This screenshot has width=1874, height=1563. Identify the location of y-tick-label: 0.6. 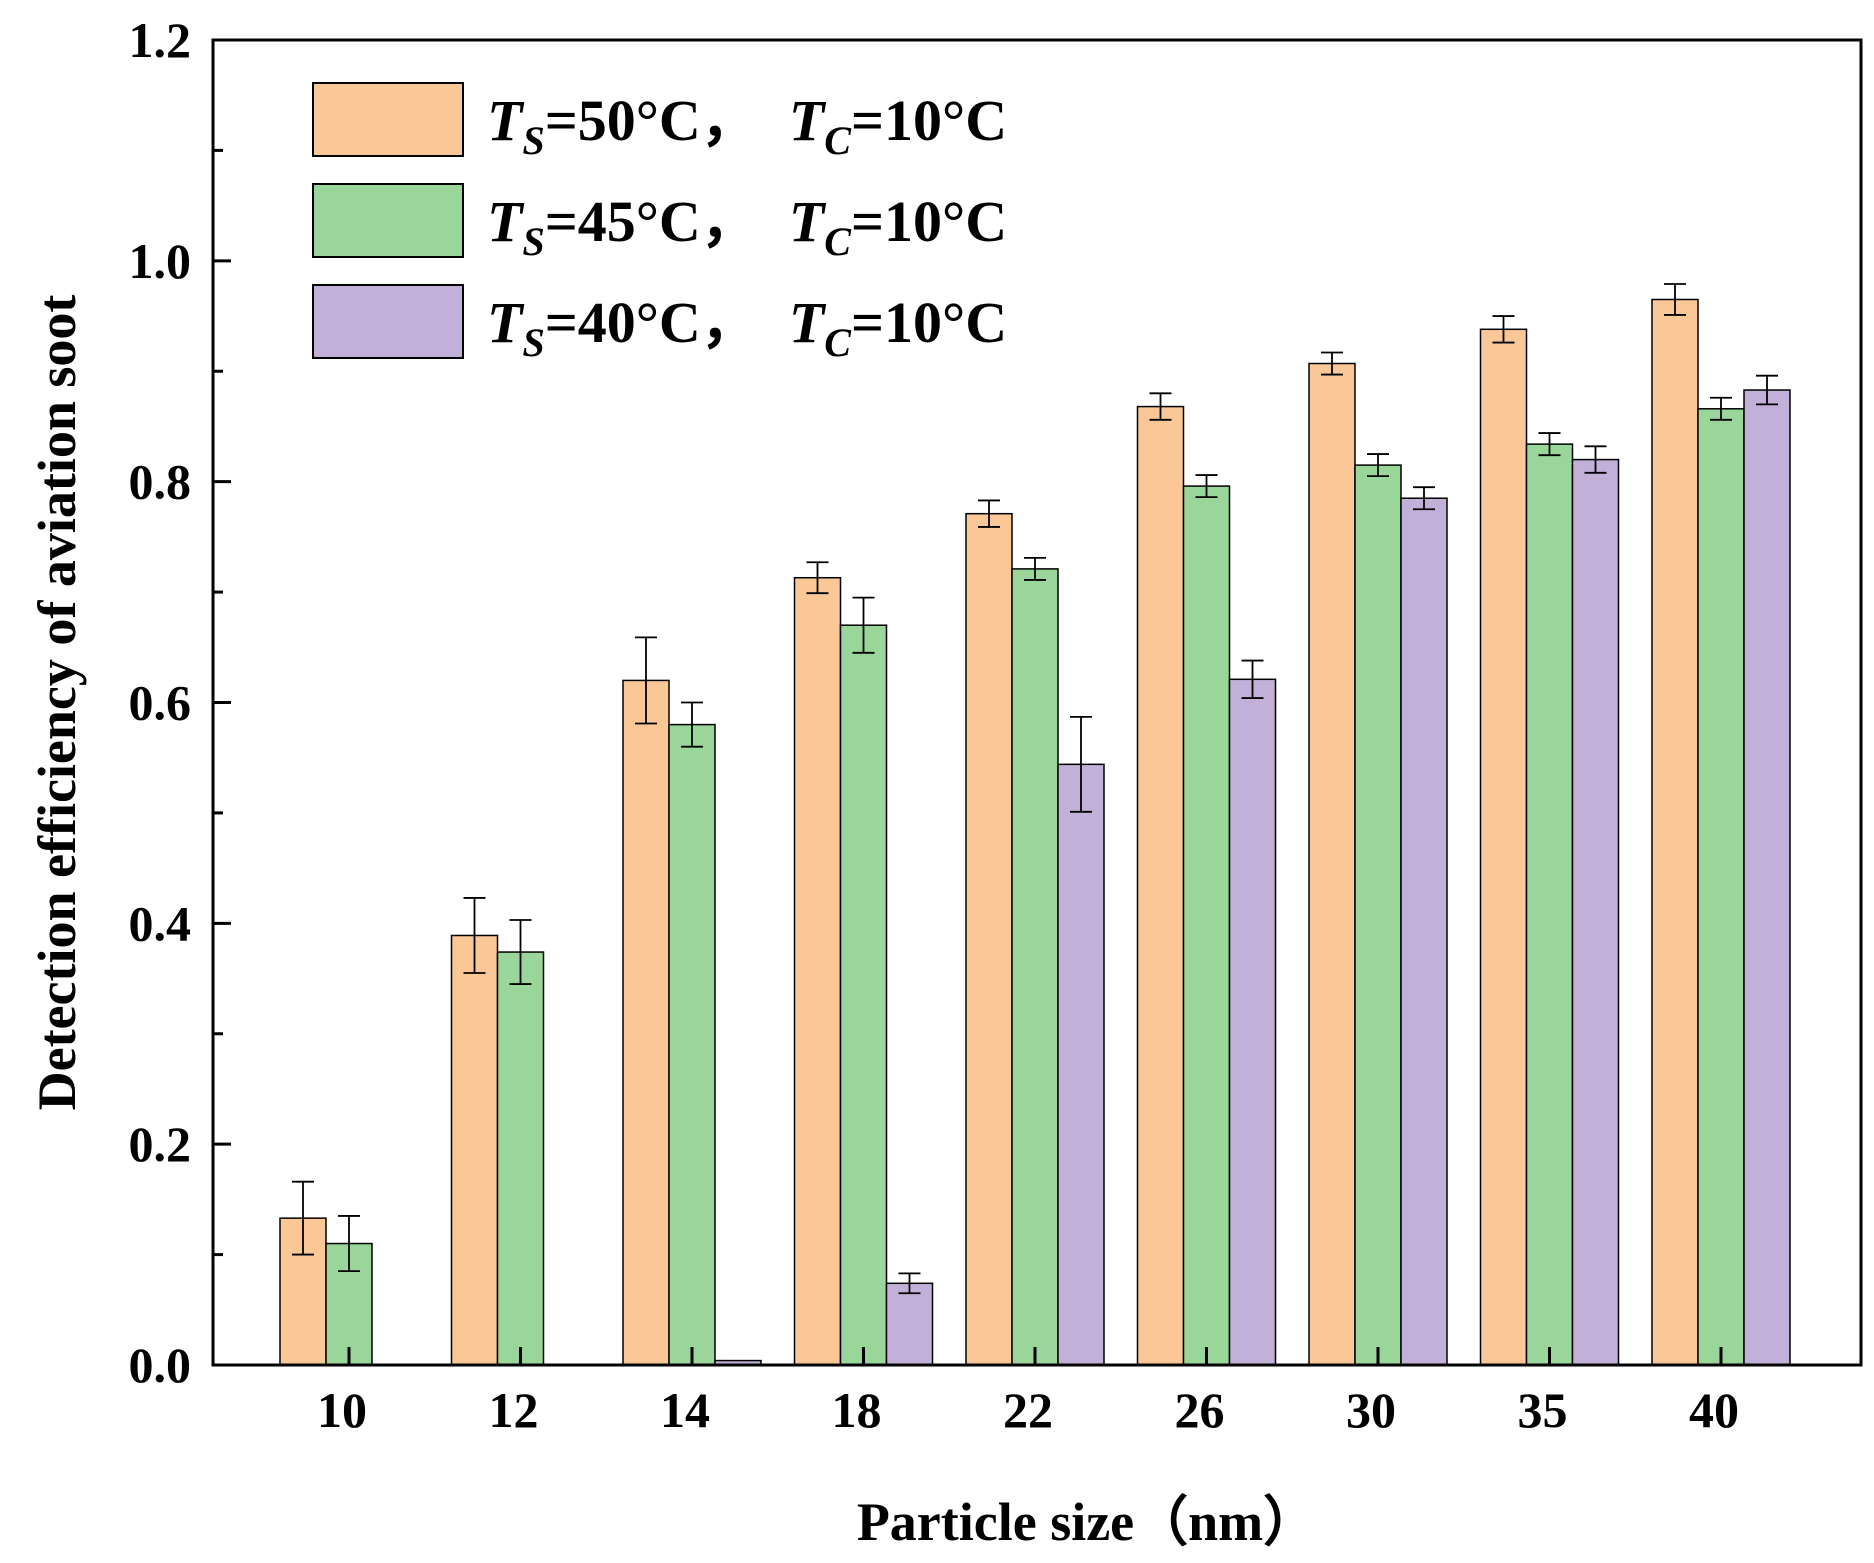
(160, 703).